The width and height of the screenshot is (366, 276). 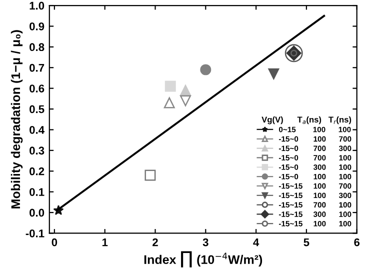 What do you see at coordinates (37, 130) in the screenshot?
I see `y-tick-label: 0.4` at bounding box center [37, 130].